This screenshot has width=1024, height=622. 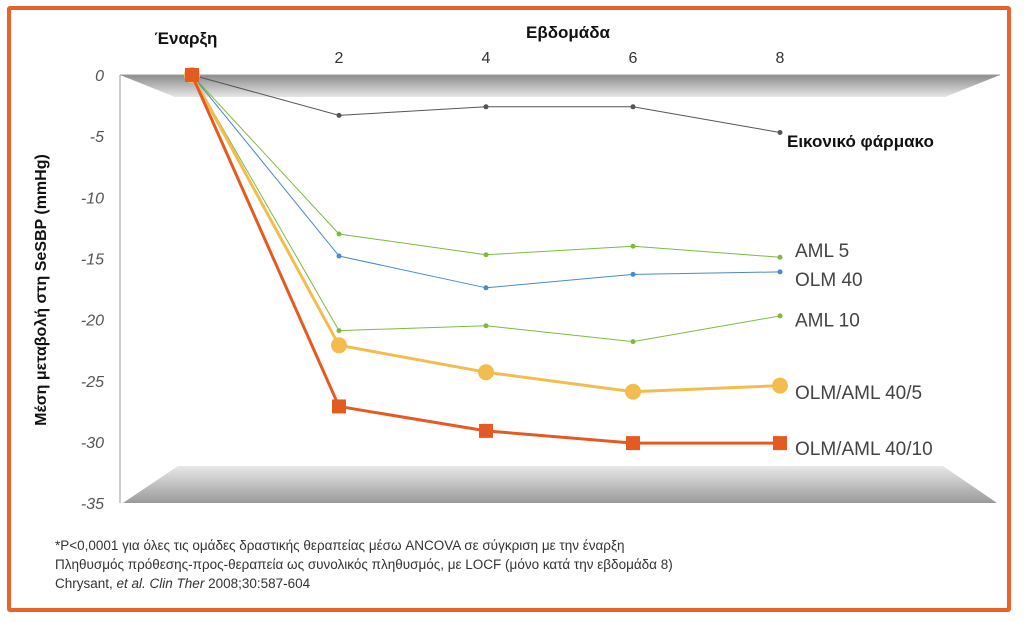 What do you see at coordinates (97, 137) in the screenshot?
I see `y-tick-label: -5` at bounding box center [97, 137].